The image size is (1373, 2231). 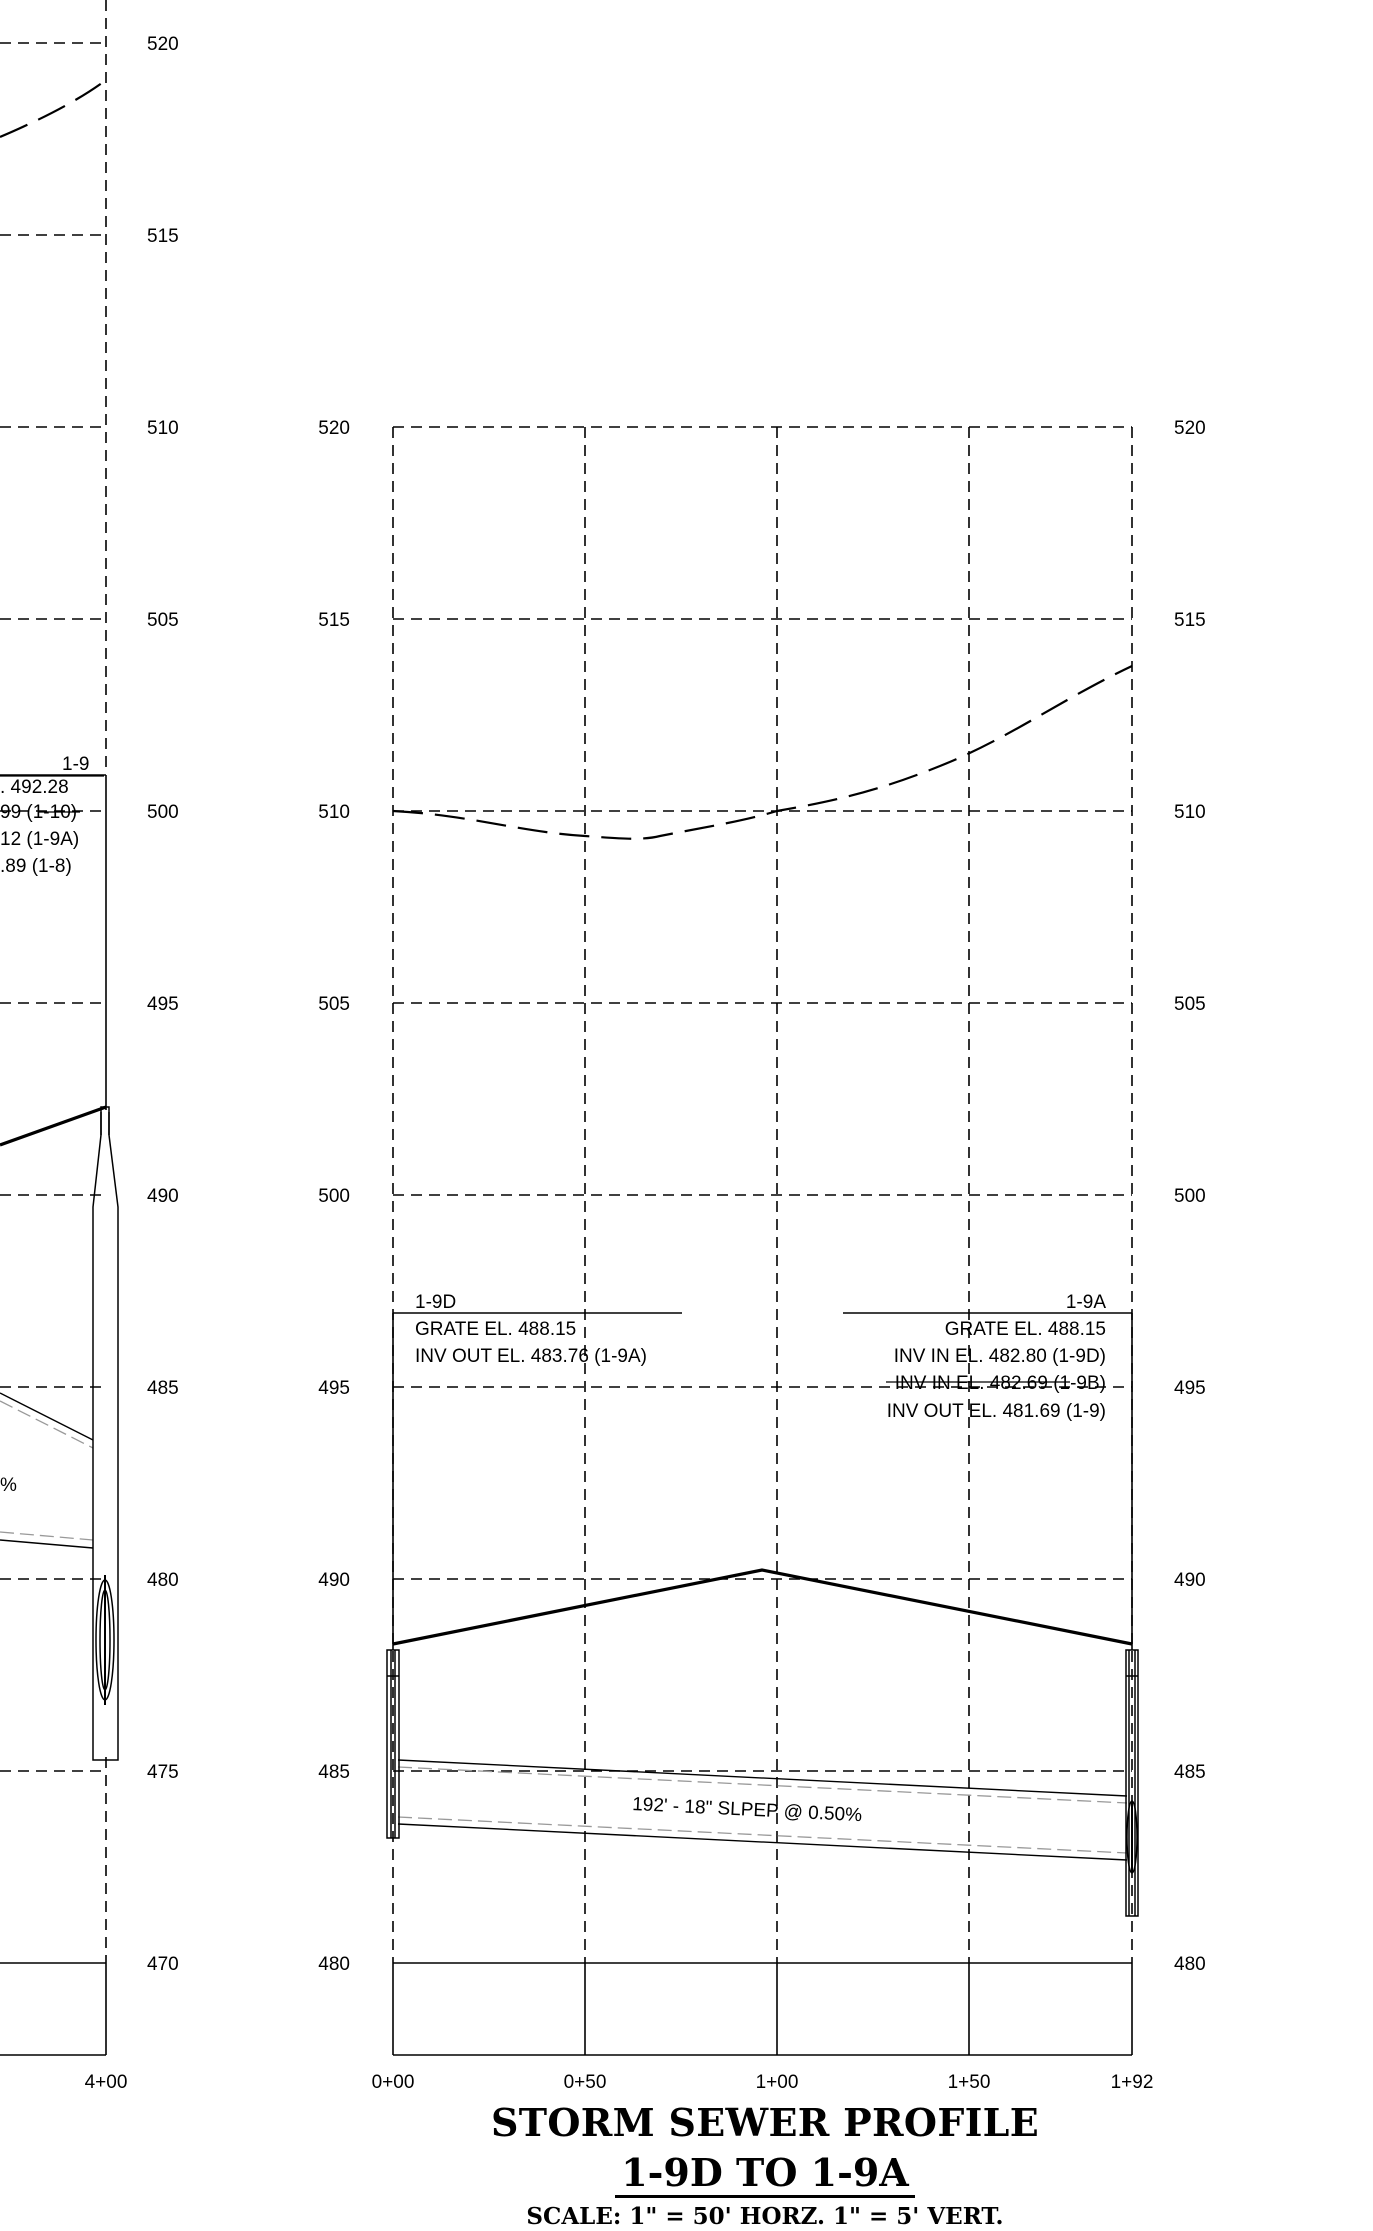 I want to click on pipe-label: 192' - 18" SLPEP @ 0.50%, so click(x=747, y=1810).